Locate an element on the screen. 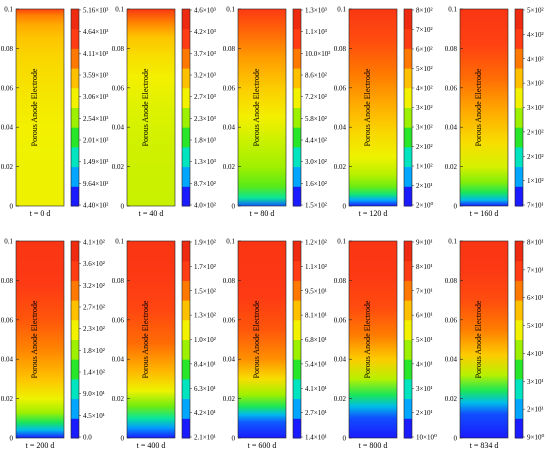 This screenshot has height=458, width=550. colorbar-label: 8×10² is located at coordinates (424, 11).